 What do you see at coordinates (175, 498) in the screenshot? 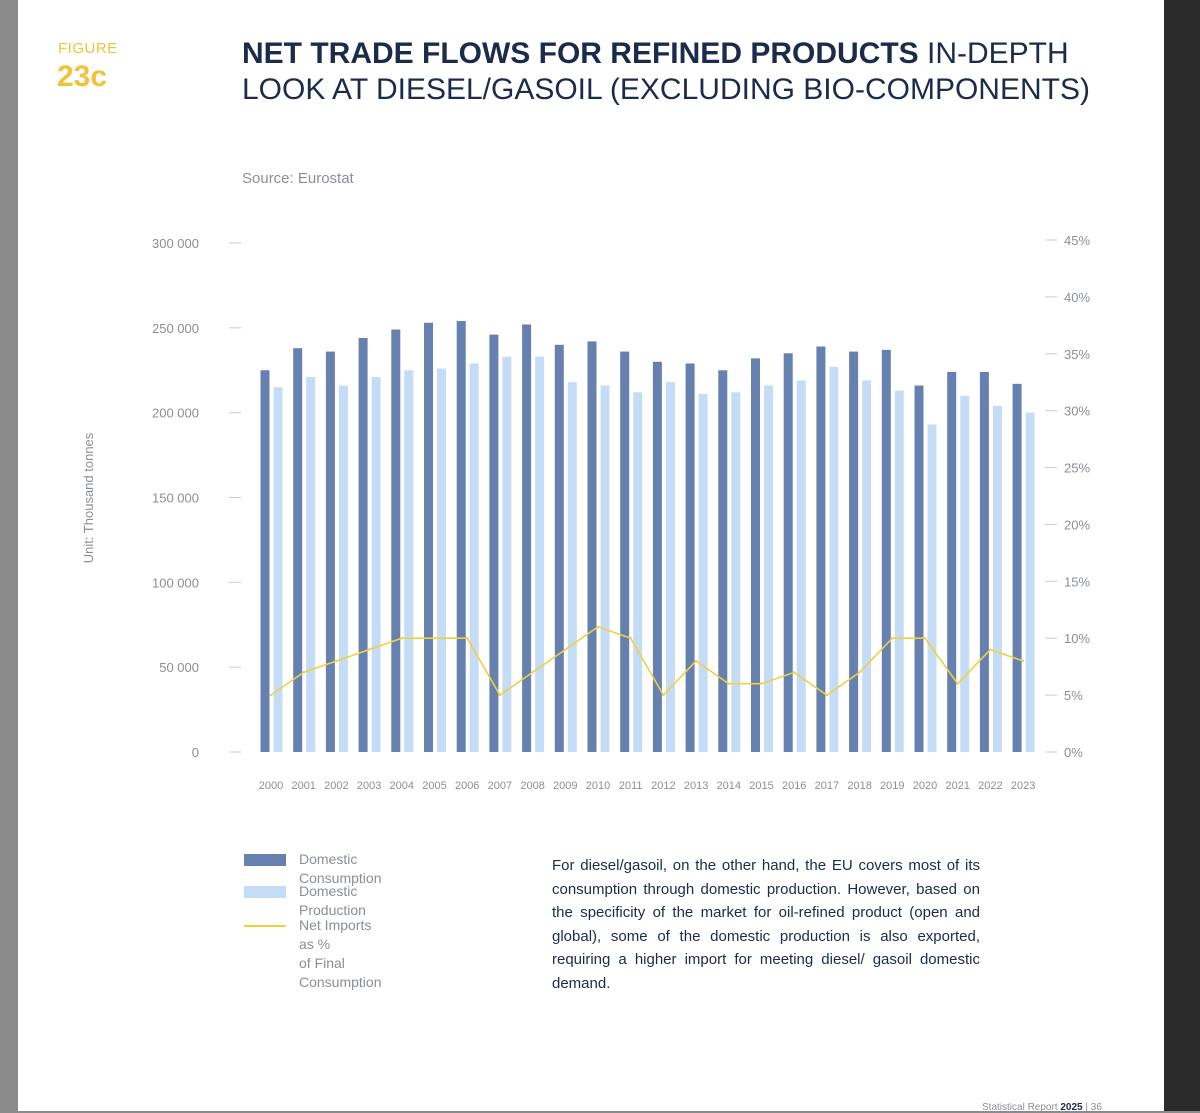
I see `y-tick-label: 150 000` at bounding box center [175, 498].